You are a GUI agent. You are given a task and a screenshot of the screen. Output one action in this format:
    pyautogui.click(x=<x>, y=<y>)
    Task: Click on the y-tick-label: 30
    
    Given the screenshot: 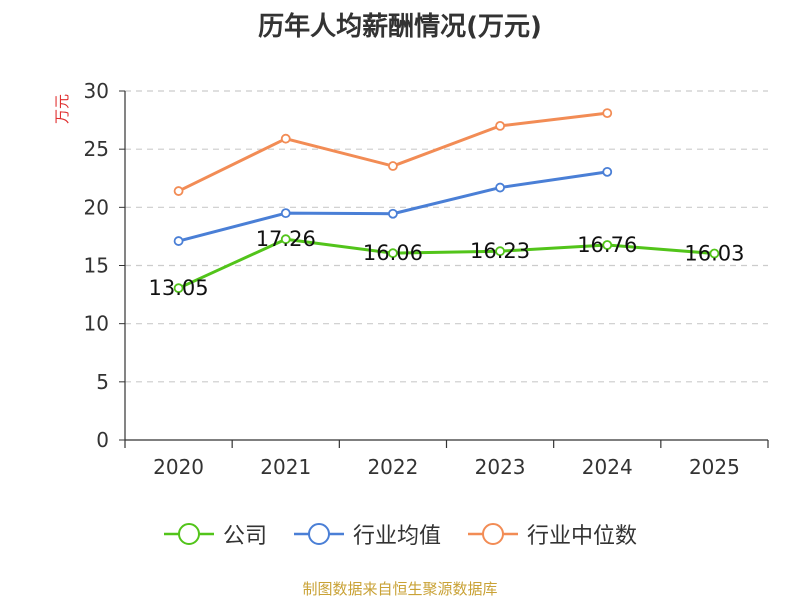 What is the action you would take?
    pyautogui.click(x=96, y=91)
    